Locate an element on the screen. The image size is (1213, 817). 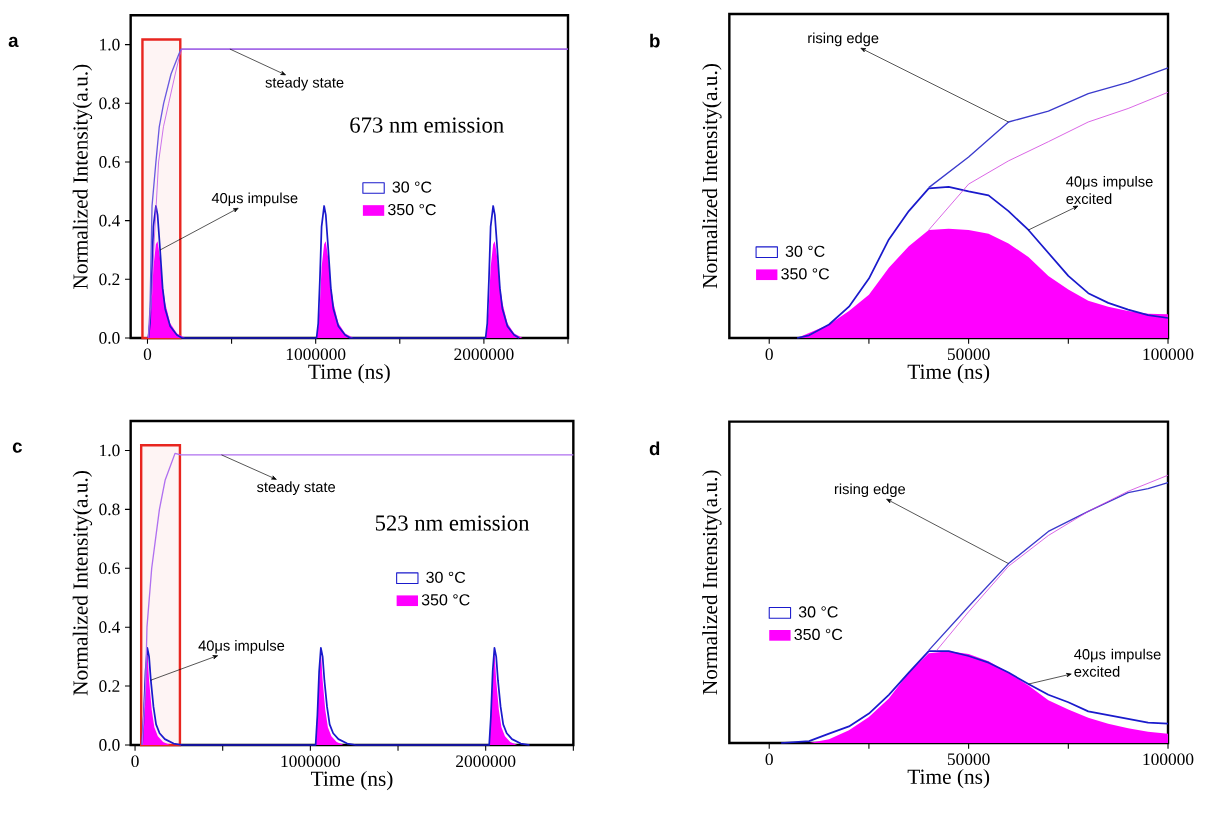
chart-title: d is located at coordinates (654, 448).